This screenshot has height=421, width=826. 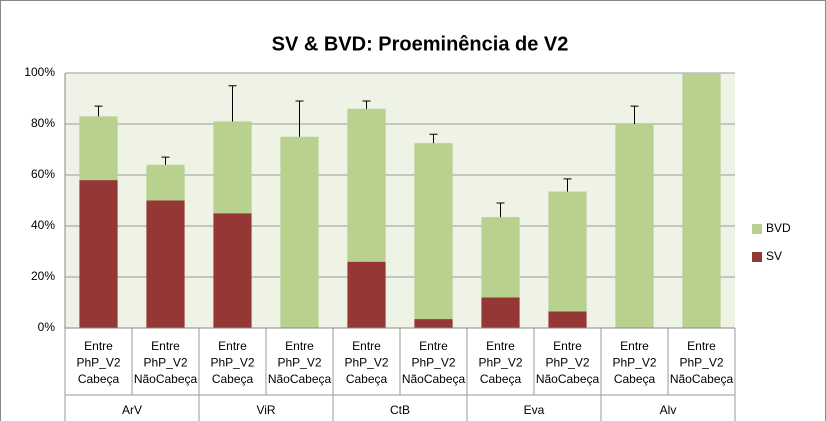 What do you see at coordinates (39, 72) in the screenshot?
I see `y-tick-label: 100%` at bounding box center [39, 72].